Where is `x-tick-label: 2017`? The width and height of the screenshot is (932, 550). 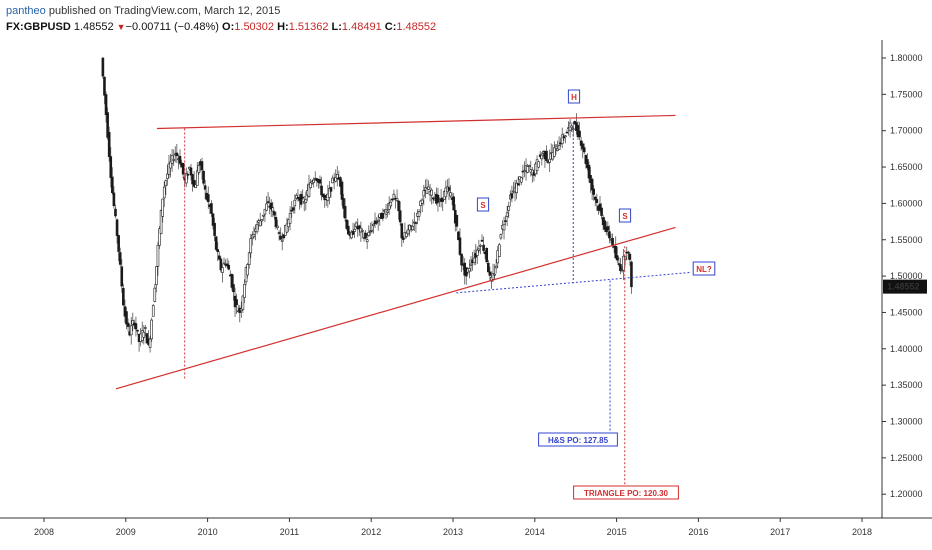 x-tick-label: 2017 is located at coordinates (780, 532).